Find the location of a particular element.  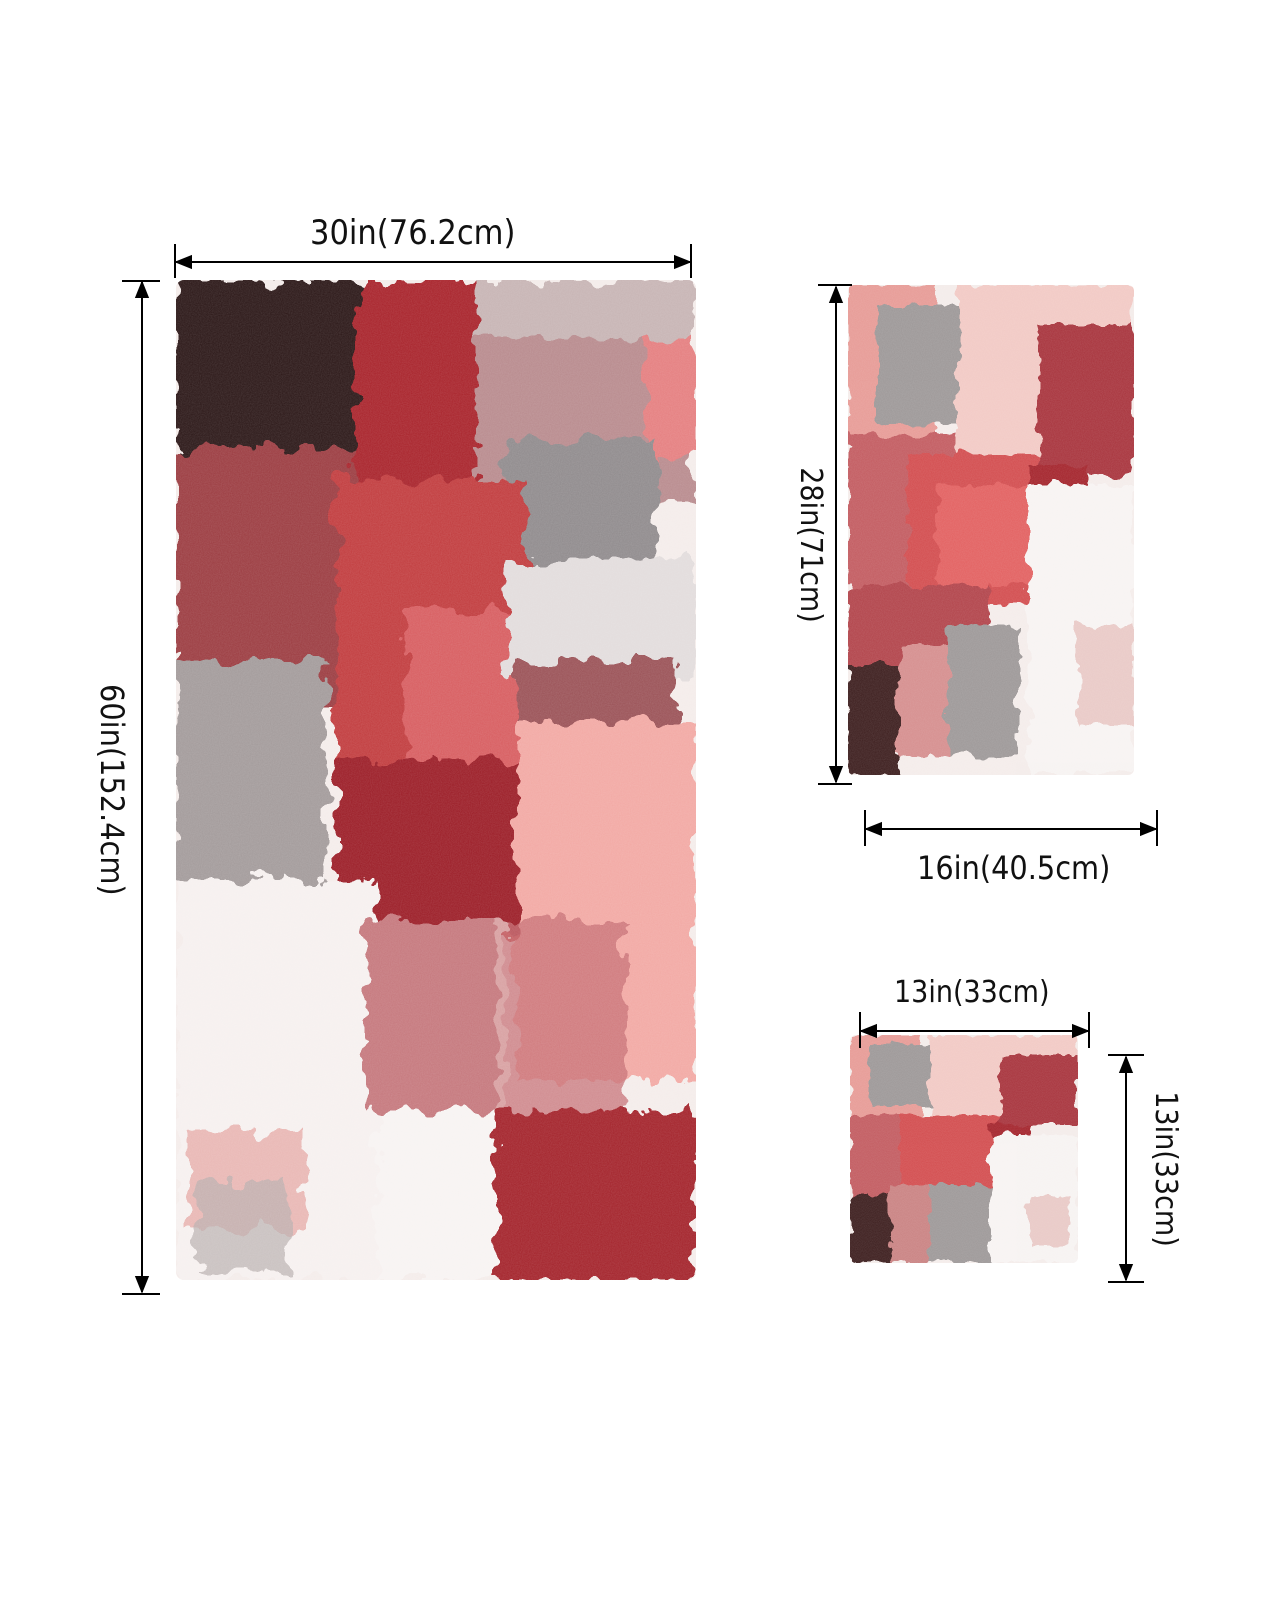

small-width-label: 13in(33cm) is located at coordinates (972, 992).